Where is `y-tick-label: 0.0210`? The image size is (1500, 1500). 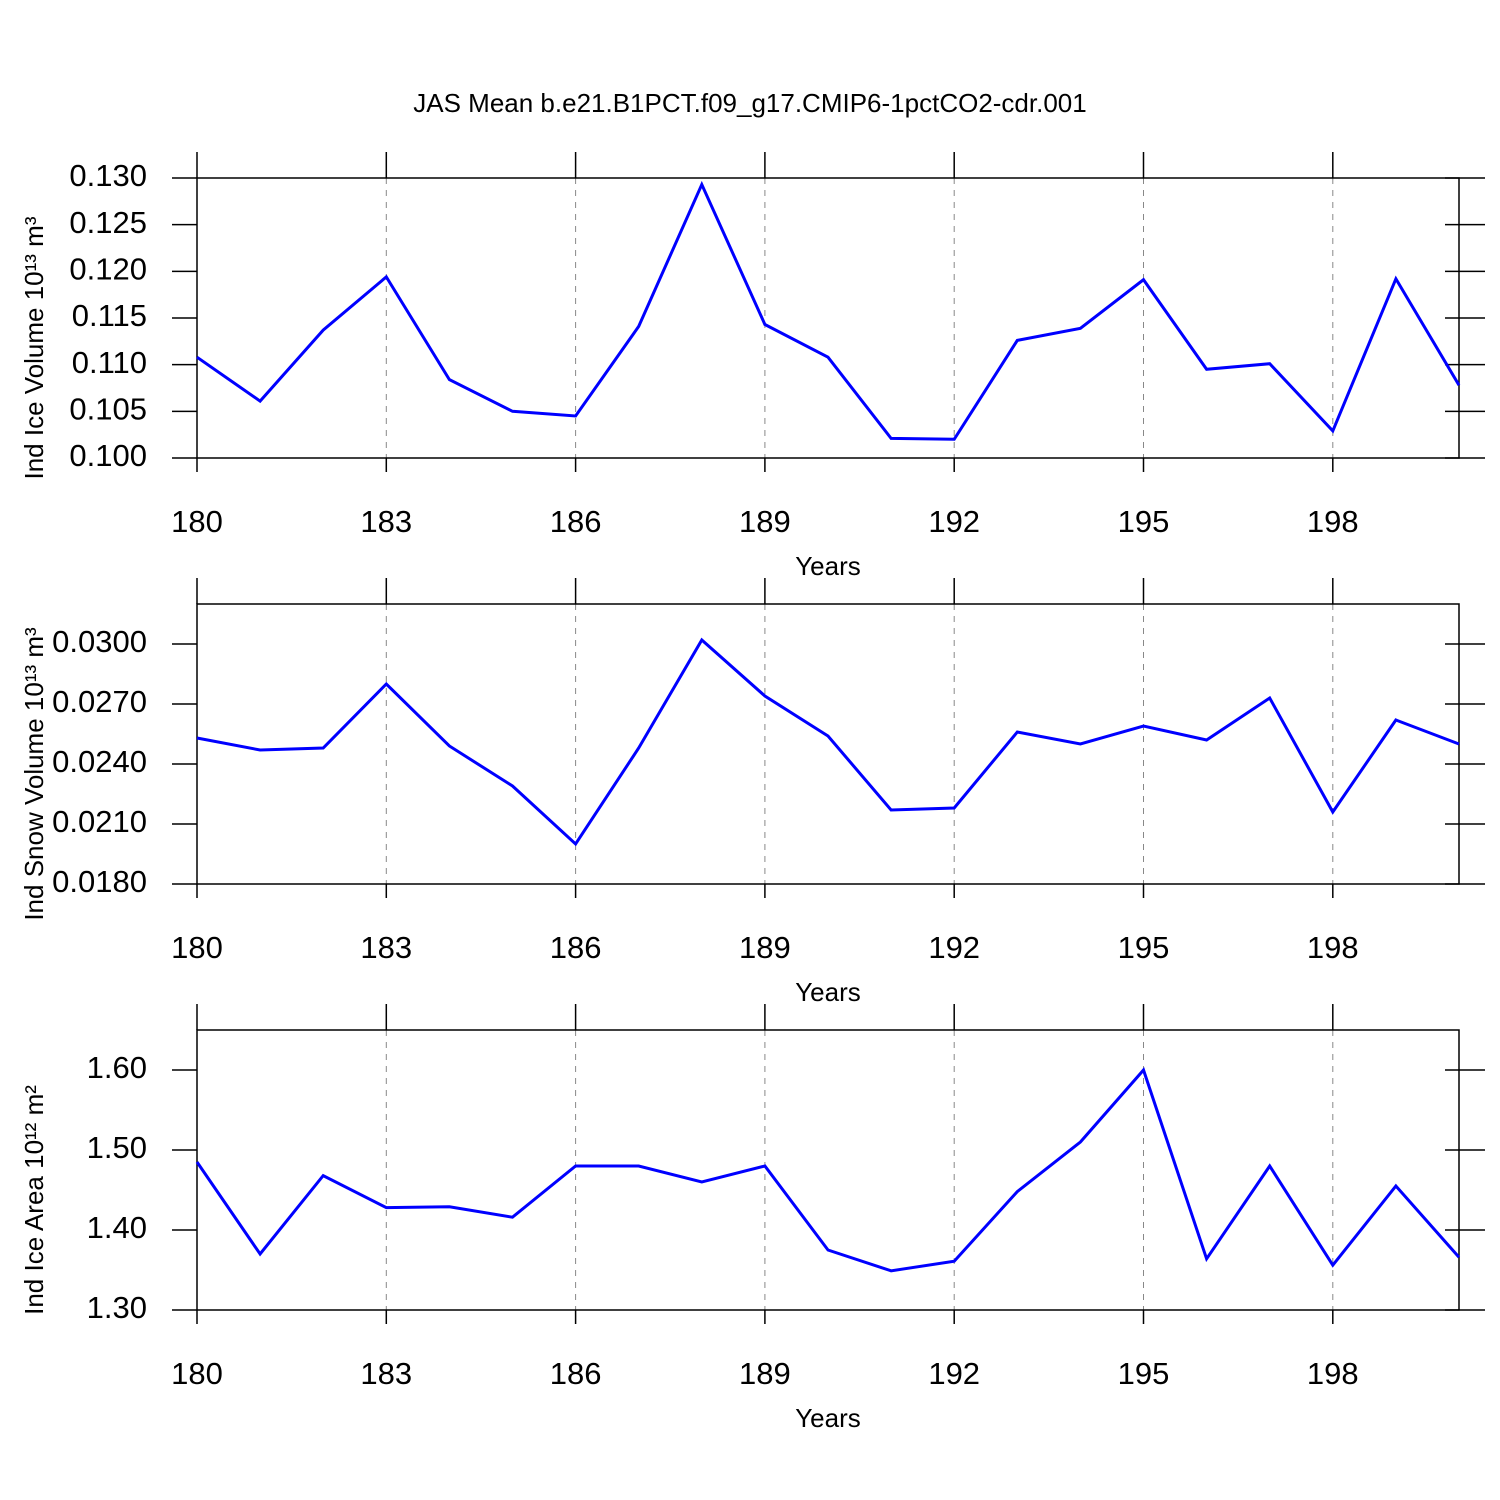
y-tick-label: 0.0210 is located at coordinates (99, 821).